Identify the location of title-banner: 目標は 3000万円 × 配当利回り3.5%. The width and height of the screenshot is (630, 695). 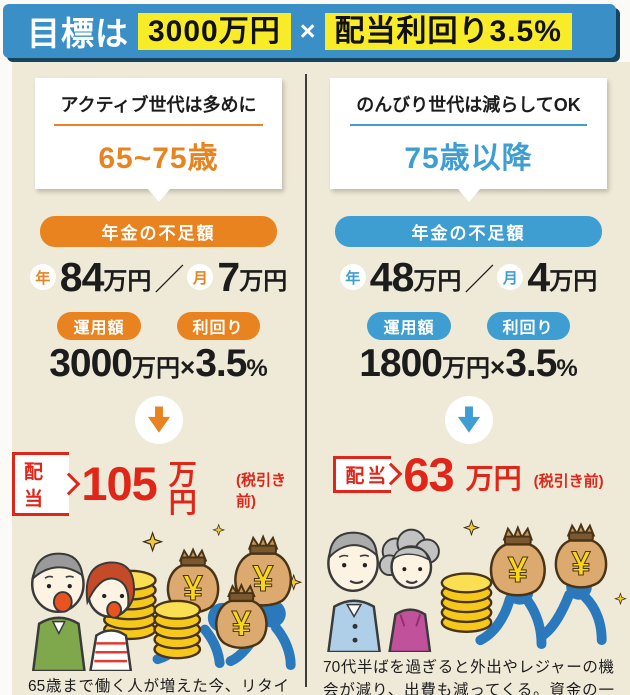
(309, 31).